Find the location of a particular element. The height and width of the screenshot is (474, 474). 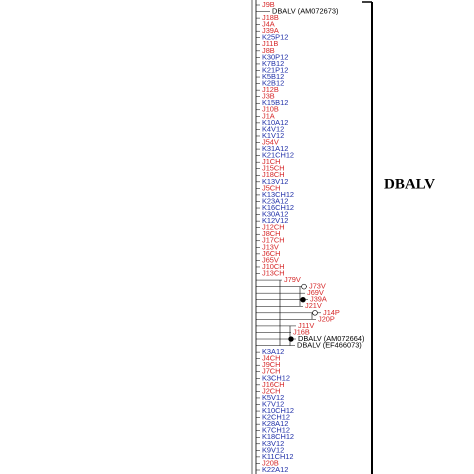

leaf-label: J69V is located at coordinates (315, 292).